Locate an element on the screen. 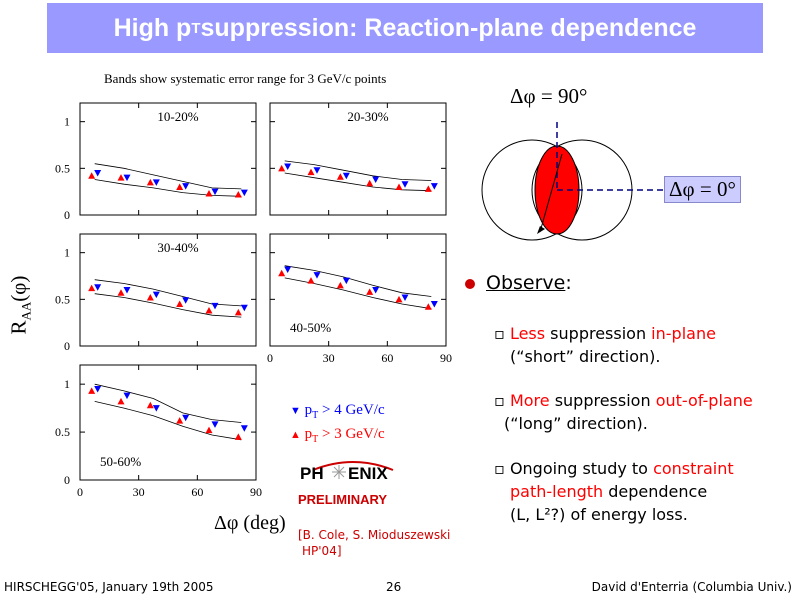  footer-page-number: 26 is located at coordinates (394, 587).